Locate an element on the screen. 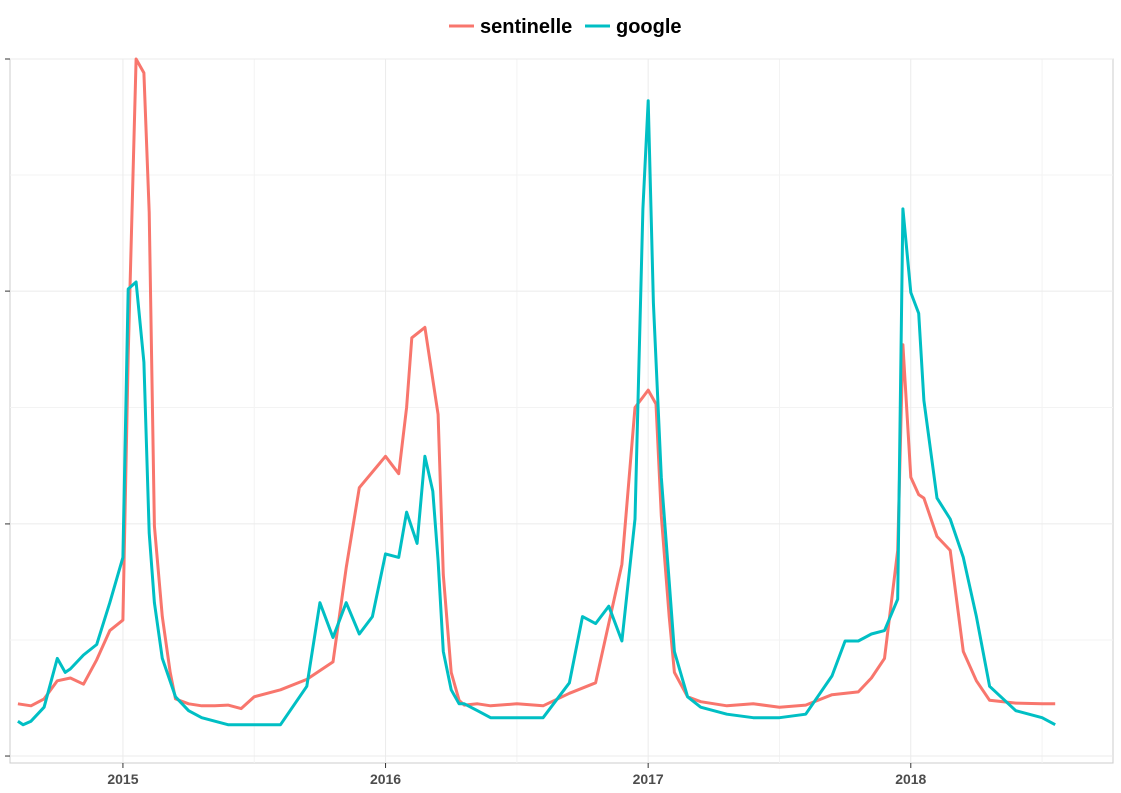  x-tick-label-2017: 2017 is located at coordinates (648, 779).